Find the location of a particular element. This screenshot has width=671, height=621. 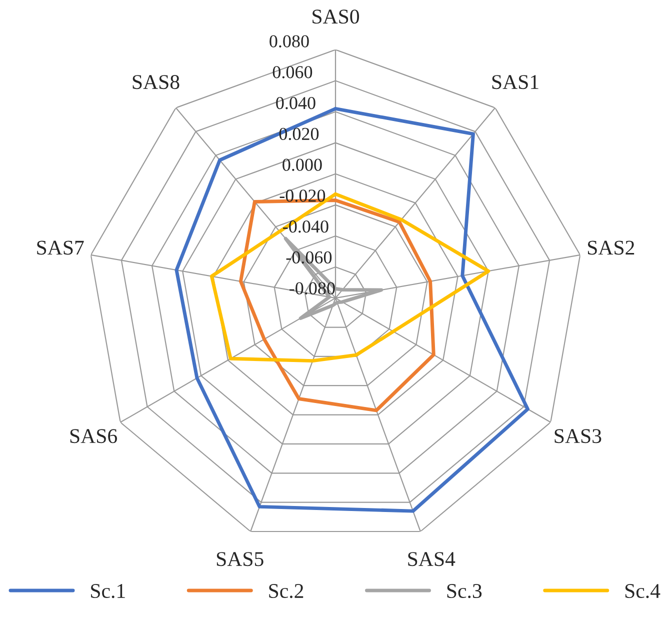

spoke-label: SAS5 is located at coordinates (240, 559).